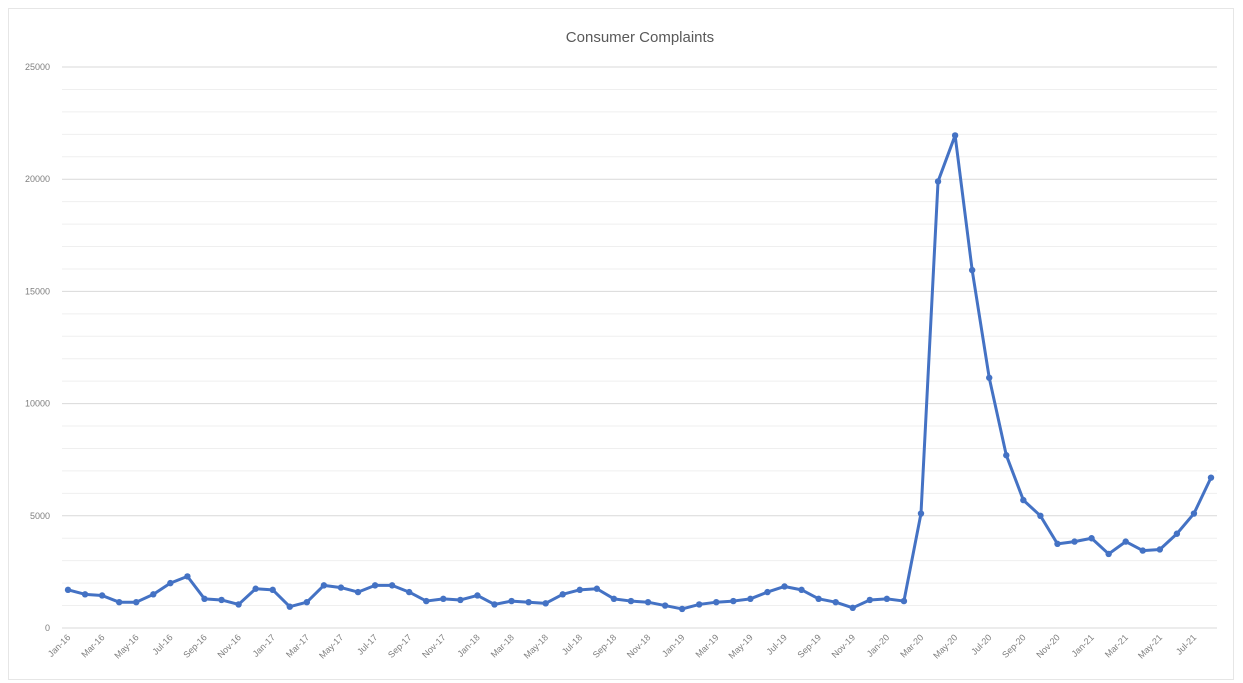 The height and width of the screenshot is (683, 1243). I want to click on x-tick-label: Sep-17, so click(400, 646).